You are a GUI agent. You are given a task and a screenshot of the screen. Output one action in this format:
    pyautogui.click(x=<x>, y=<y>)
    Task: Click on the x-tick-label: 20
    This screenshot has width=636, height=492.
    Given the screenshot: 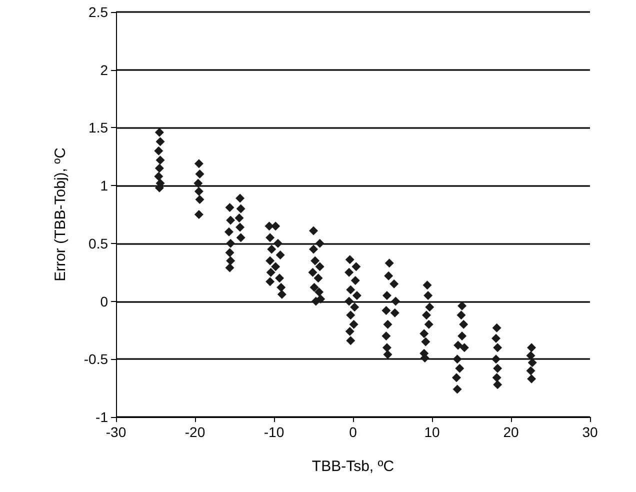 What is the action you would take?
    pyautogui.click(x=511, y=432)
    